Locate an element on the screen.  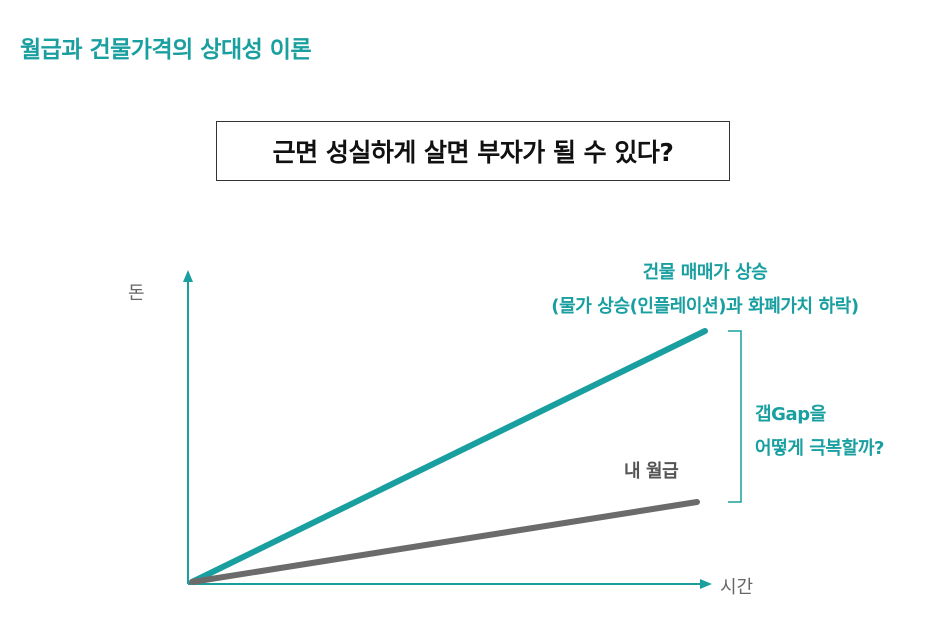
question-text: 근면 성실하게 살면 부자가 될 수 있다? is located at coordinates (473, 152).